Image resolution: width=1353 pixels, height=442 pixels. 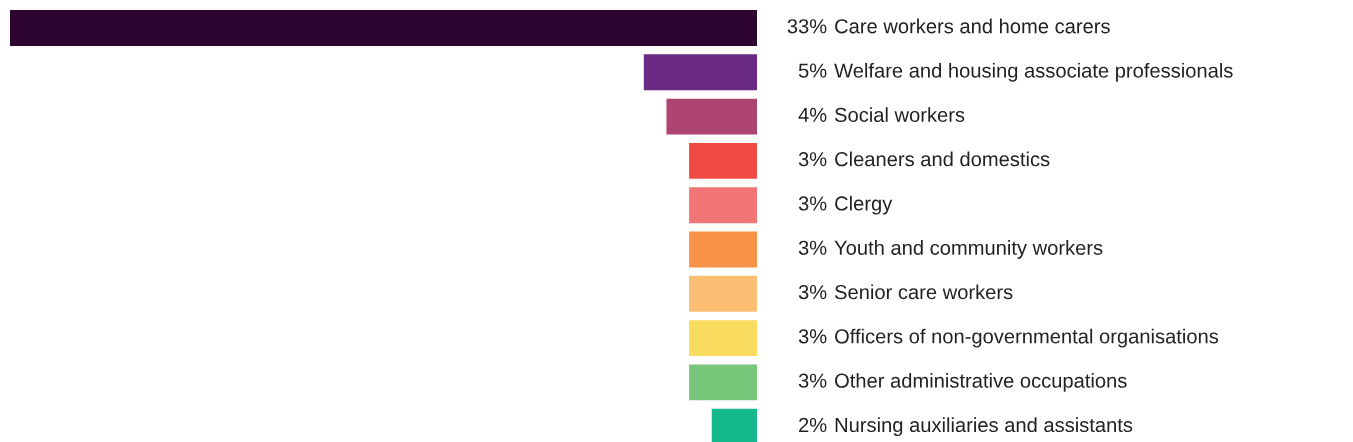 What do you see at coordinates (813, 425) in the screenshot?
I see `data-label: 2%` at bounding box center [813, 425].